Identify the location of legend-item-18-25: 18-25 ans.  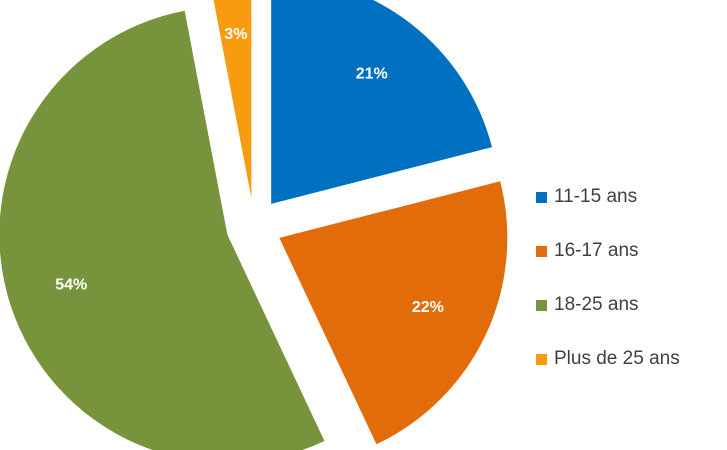
(631, 305).